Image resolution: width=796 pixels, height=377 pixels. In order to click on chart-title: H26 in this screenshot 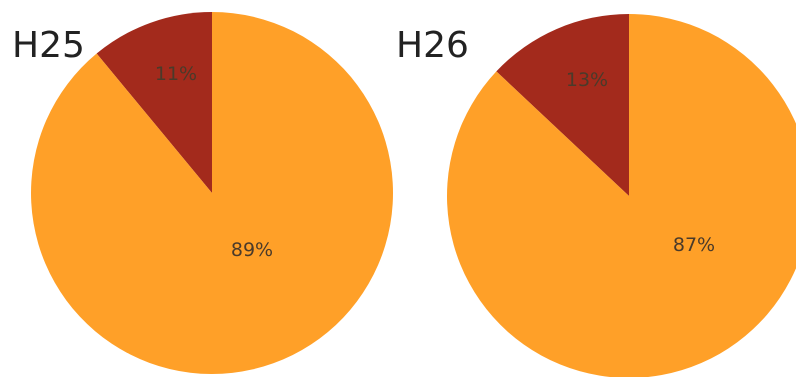, I will do `click(432, 45)`.